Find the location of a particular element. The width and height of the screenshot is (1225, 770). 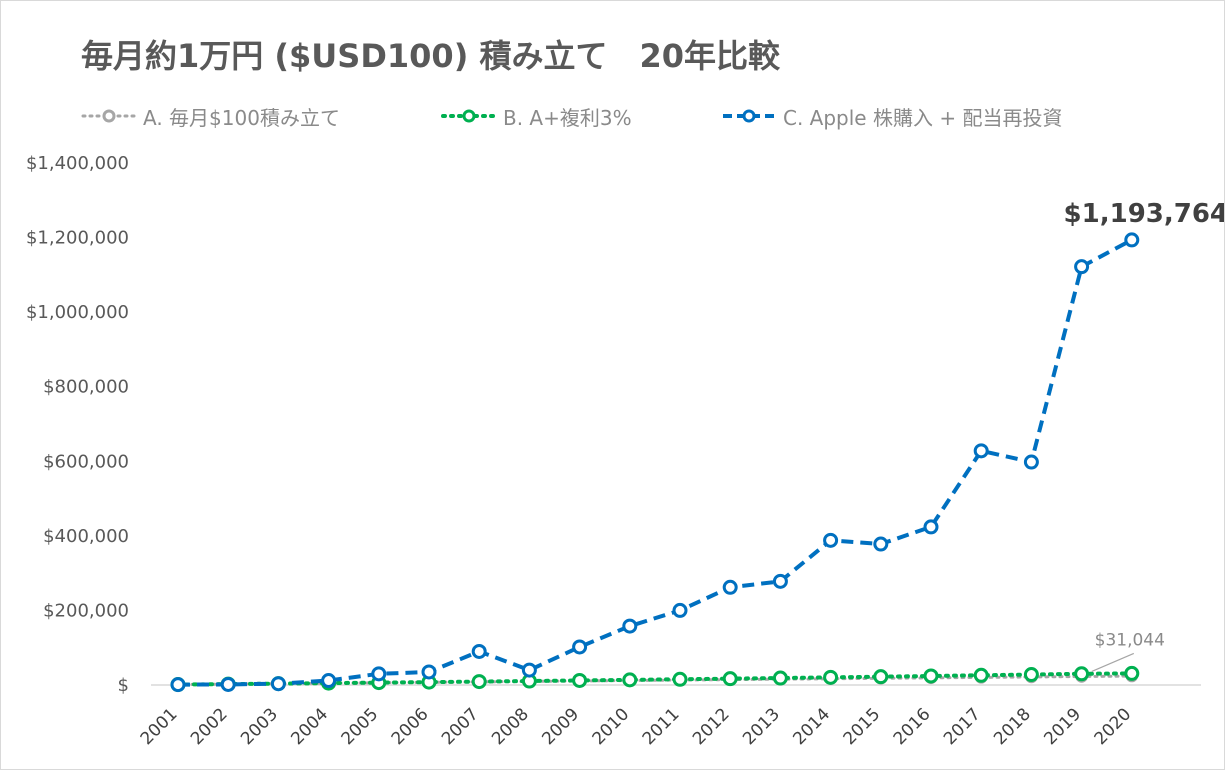

x-tick-label: 2005 is located at coordinates (360, 726).